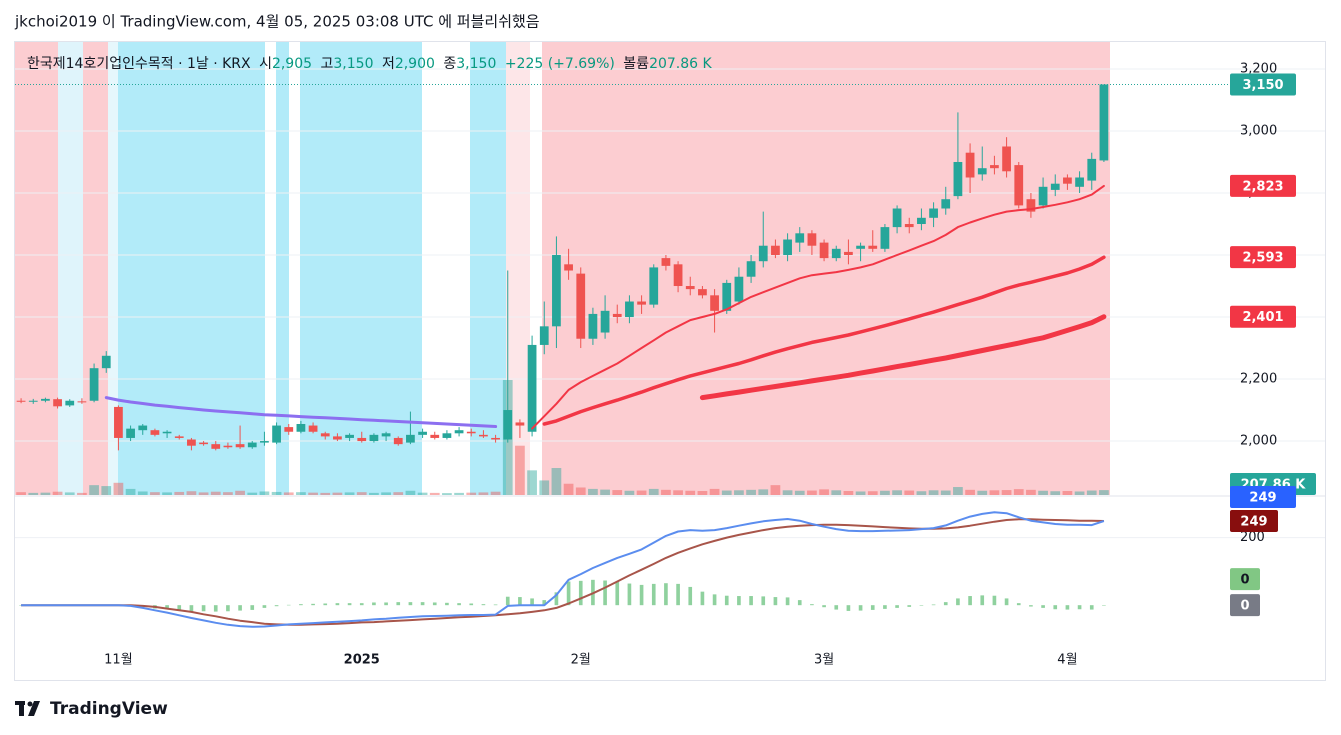 The width and height of the screenshot is (1341, 735). Describe the element at coordinates (476, 64) in the screenshot. I see `legend-value: 3,150` at that location.